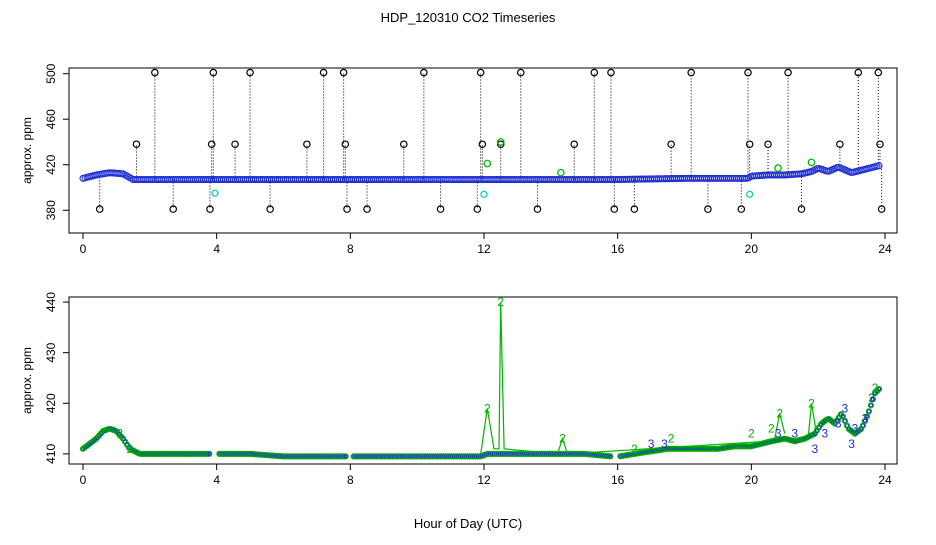 This screenshot has width=936, height=545. What do you see at coordinates (350, 249) in the screenshot?
I see `x-tick-label: 8` at bounding box center [350, 249].